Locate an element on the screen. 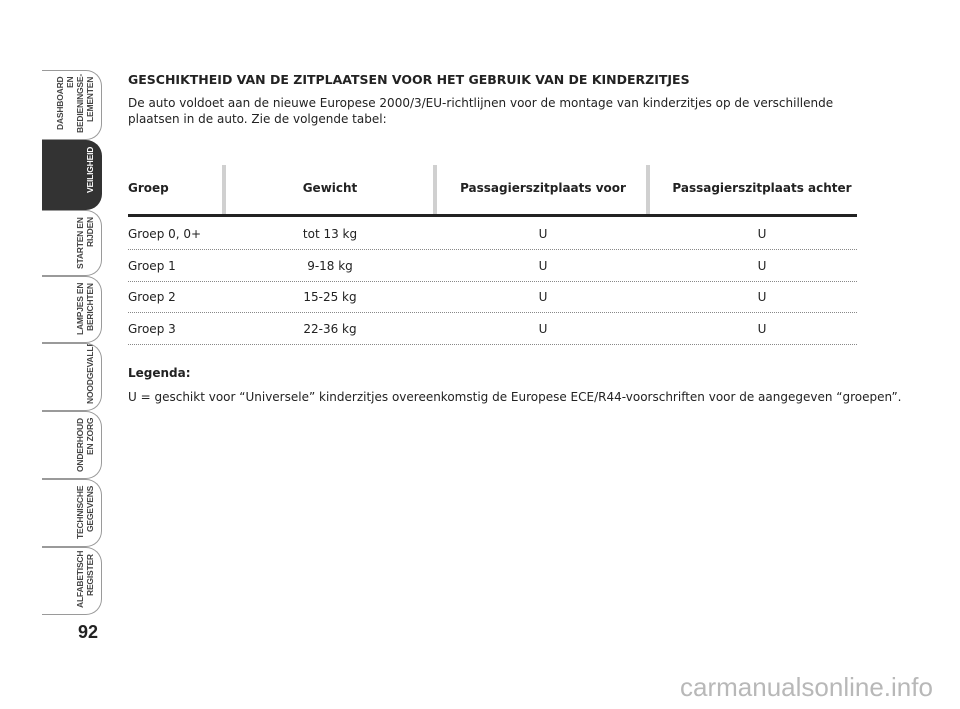 Image resolution: width=960 pixels, height=709 pixels. tab-label-line: LEMENTEN is located at coordinates (90, 100).